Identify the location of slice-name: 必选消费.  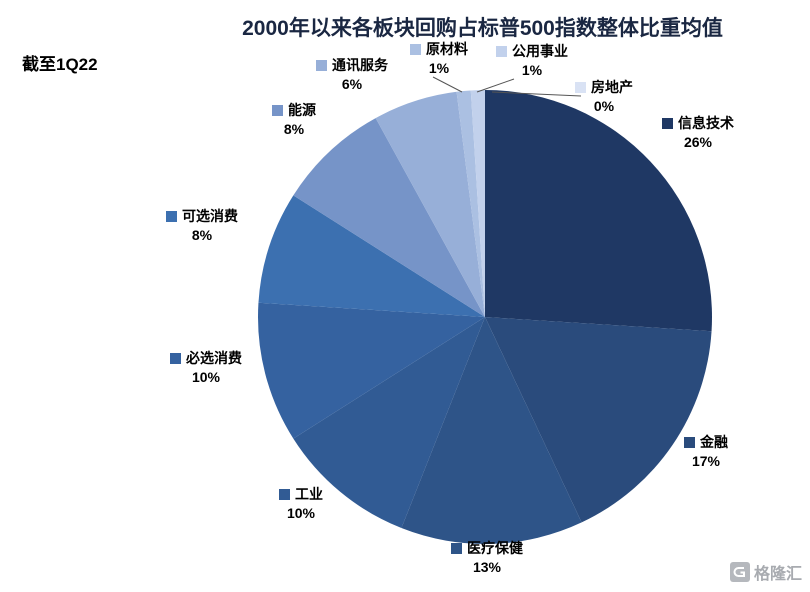
(214, 358).